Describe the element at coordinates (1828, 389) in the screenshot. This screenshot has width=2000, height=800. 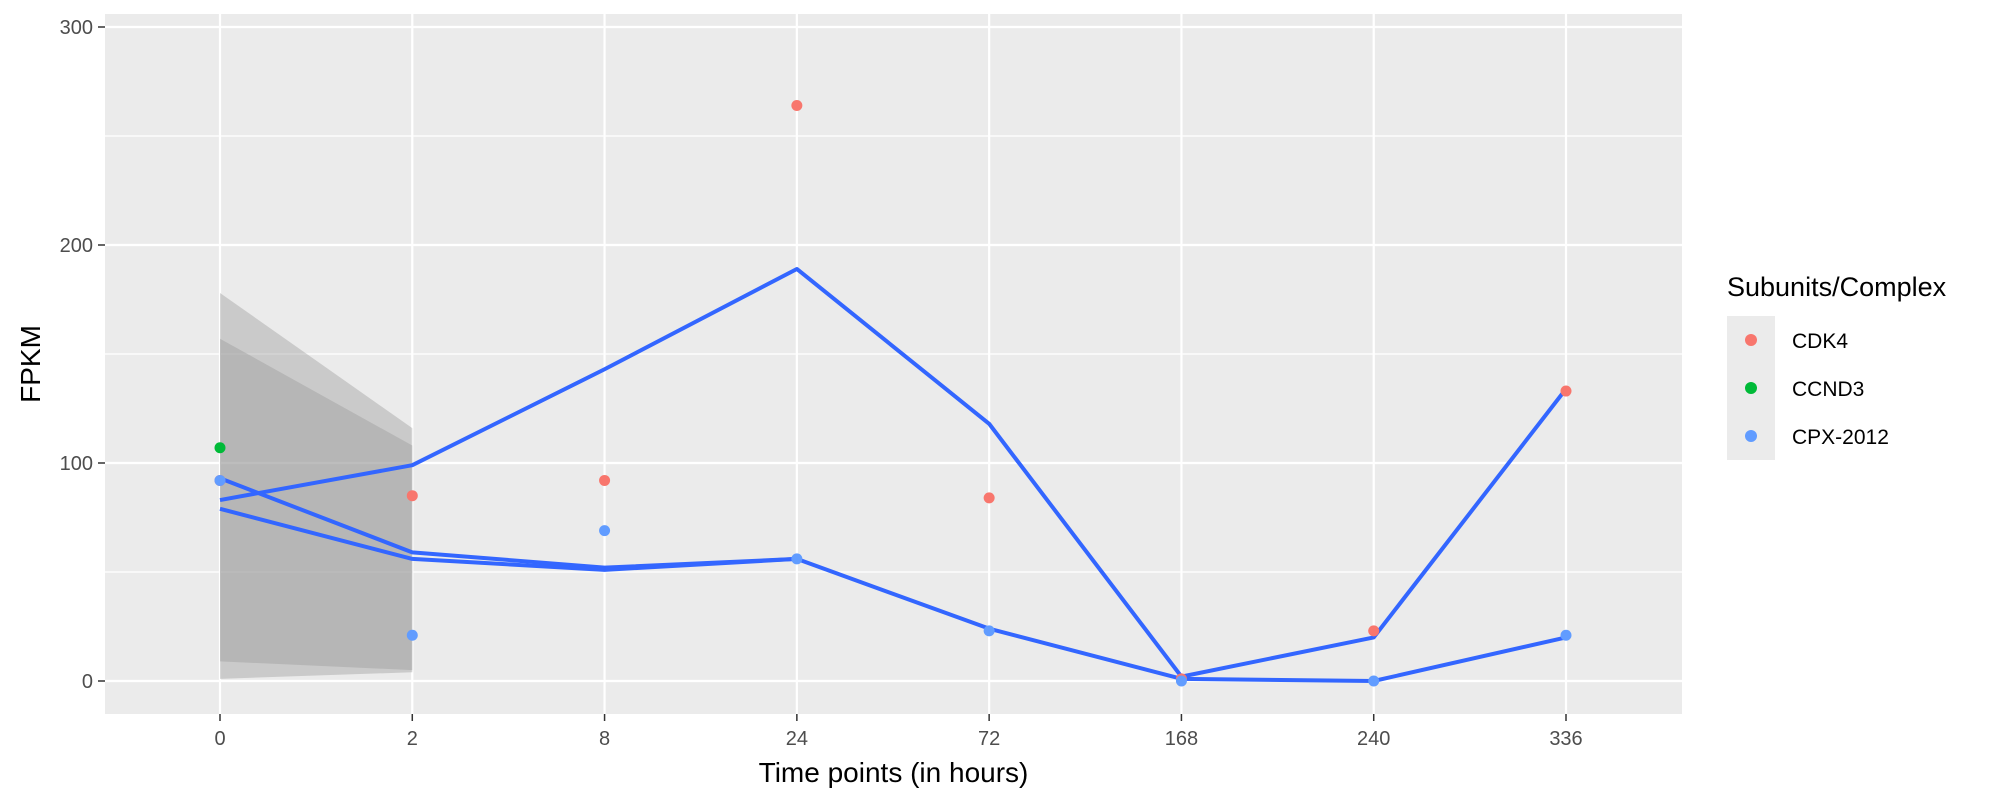
I see `legend-label: CCND3` at that location.